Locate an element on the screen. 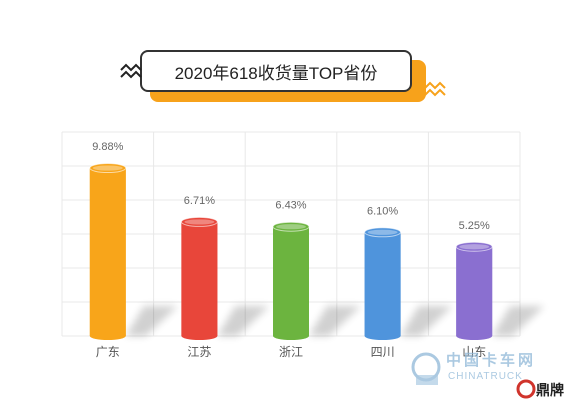  value-label: 6.71% is located at coordinates (199, 201).